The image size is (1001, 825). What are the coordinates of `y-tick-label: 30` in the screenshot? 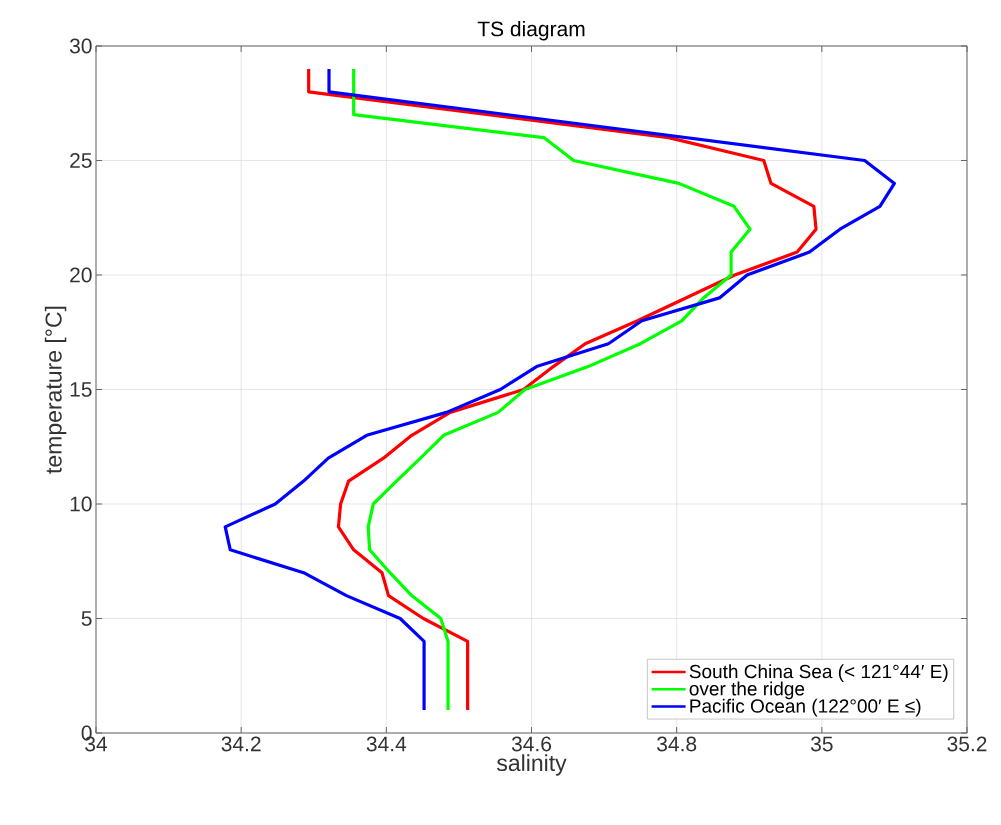 It's located at (80, 46).